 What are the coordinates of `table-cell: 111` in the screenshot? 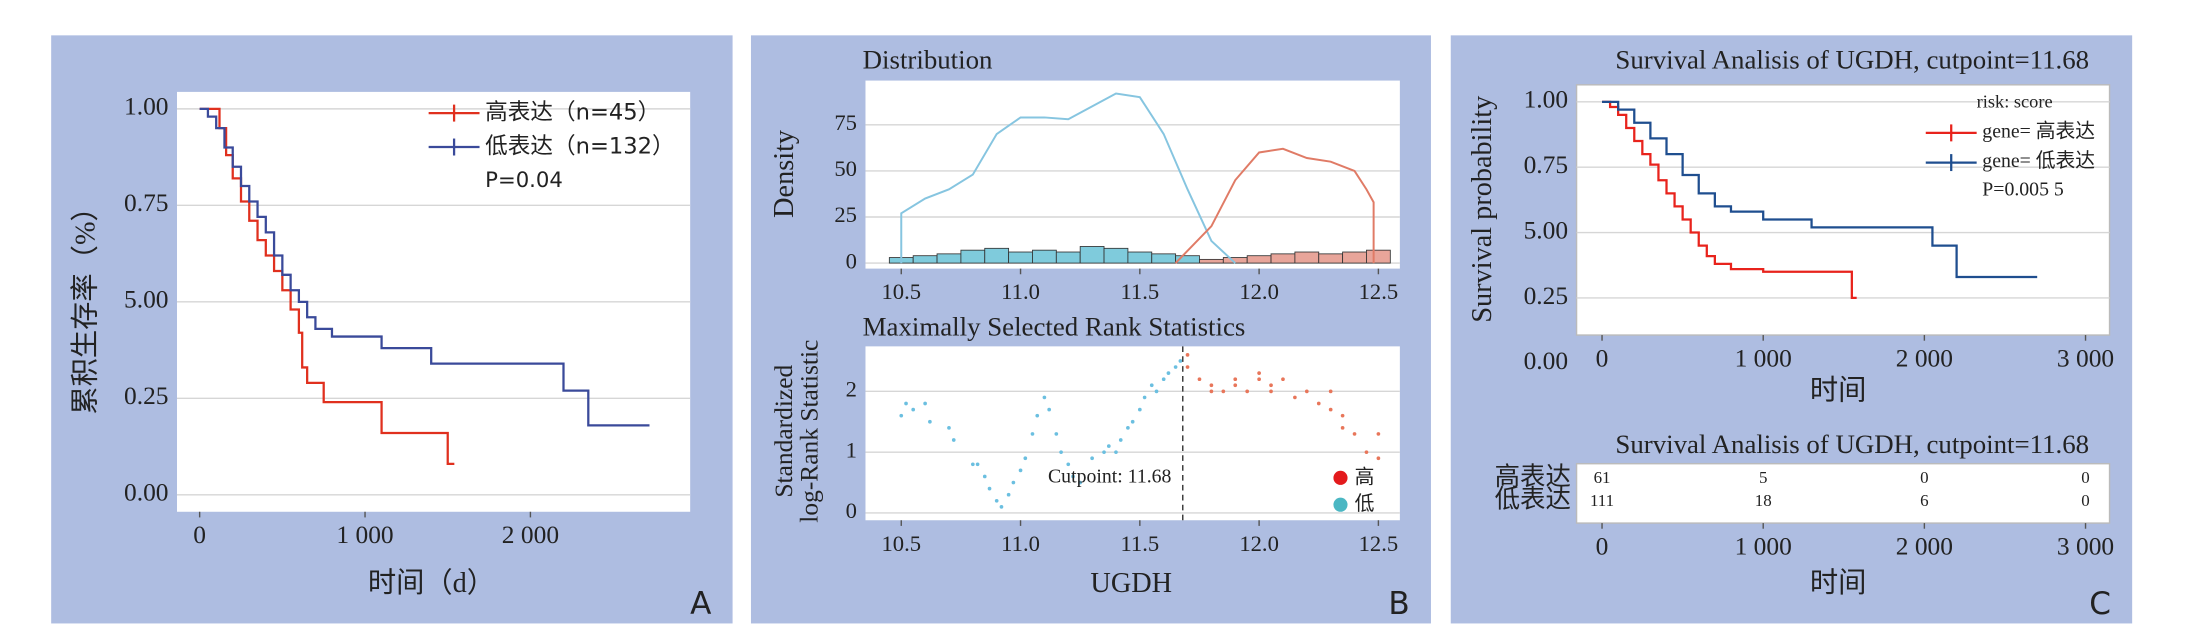 It's located at (1602, 500).